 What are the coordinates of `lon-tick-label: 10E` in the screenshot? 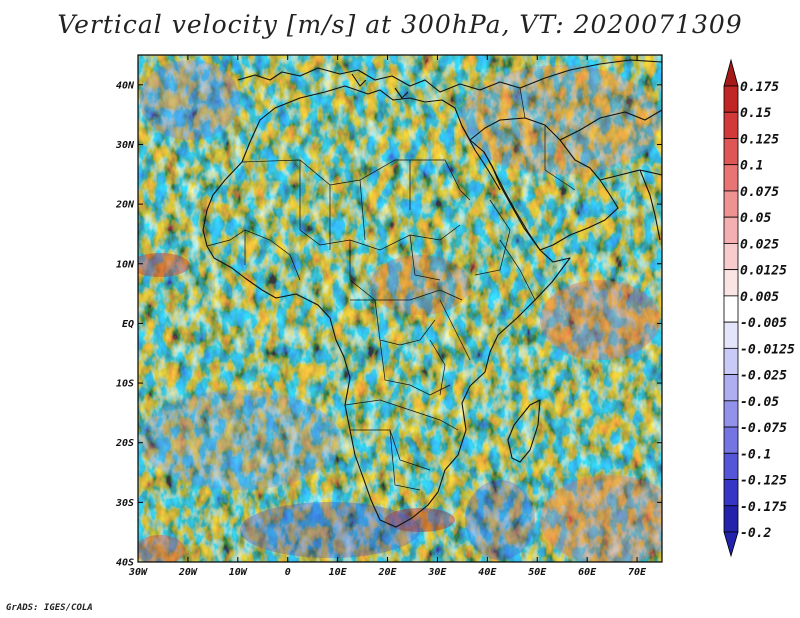 It's located at (338, 572).